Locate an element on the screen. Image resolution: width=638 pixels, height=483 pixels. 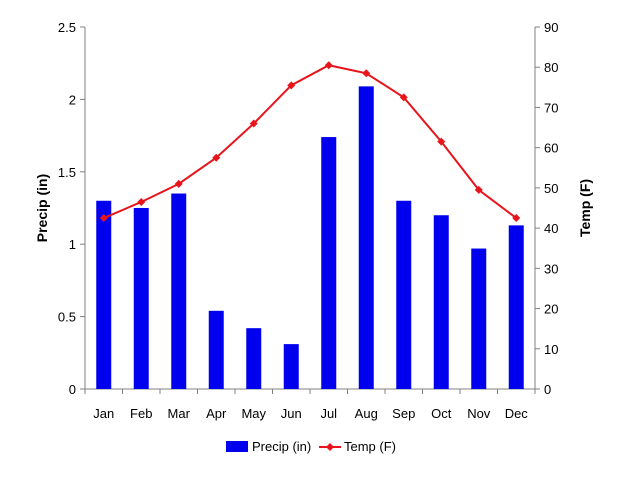
legend-label-temp: Temp (F) is located at coordinates (370, 446).